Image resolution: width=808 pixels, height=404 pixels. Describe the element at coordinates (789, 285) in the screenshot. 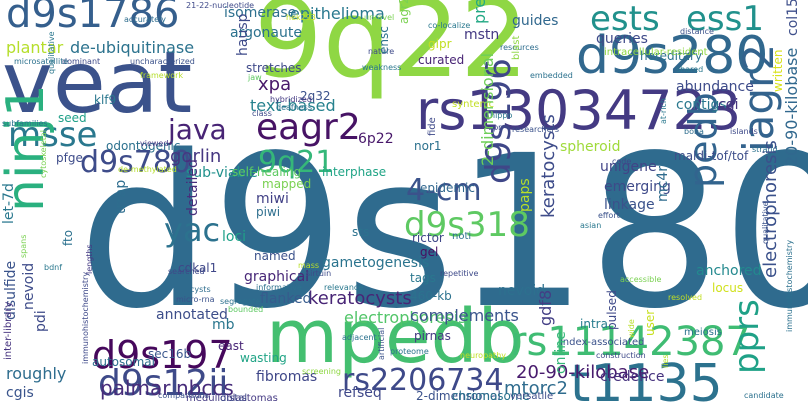

I see `word-de-methylated: immunohistochemistry` at that location.